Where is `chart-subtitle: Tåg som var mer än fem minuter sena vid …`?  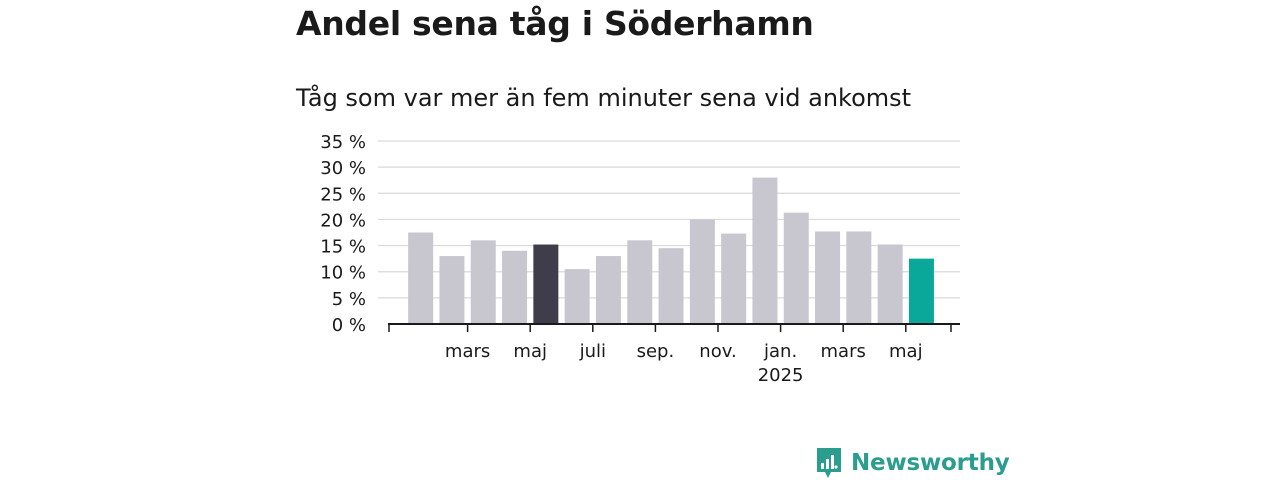
chart-subtitle: Tåg som var mer än fem minuter sena vid … is located at coordinates (604, 98).